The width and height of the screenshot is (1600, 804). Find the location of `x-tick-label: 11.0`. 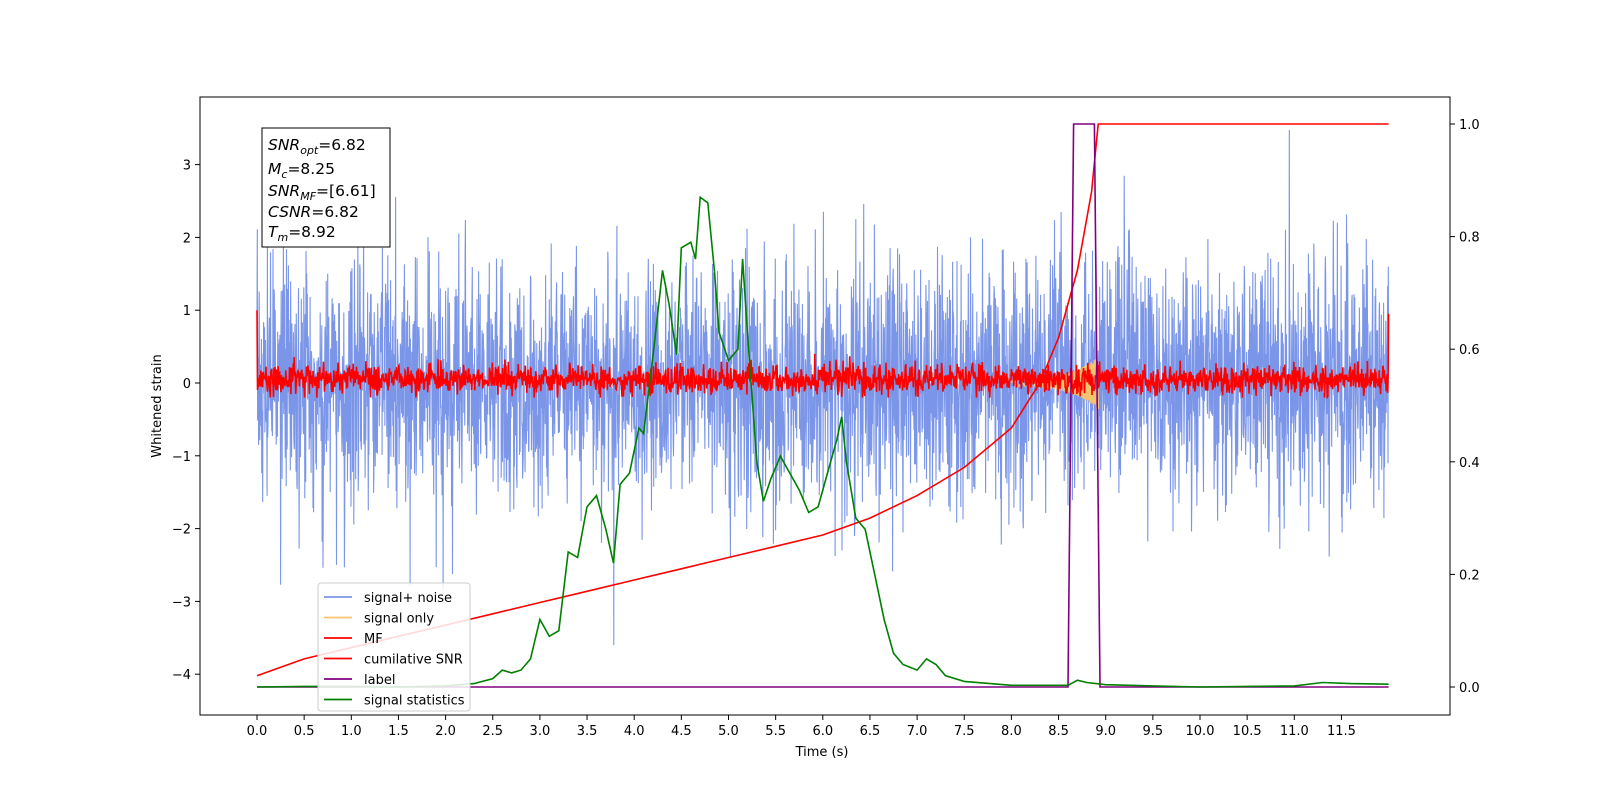

x-tick-label: 11.0 is located at coordinates (1294, 731).